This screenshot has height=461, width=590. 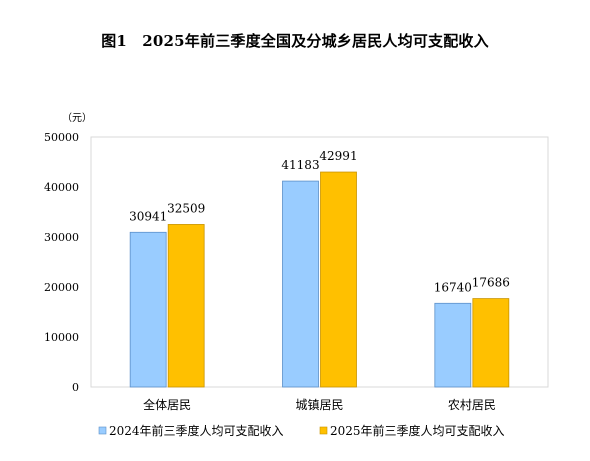 I want to click on y-tick-label: 50000, so click(x=61, y=137).